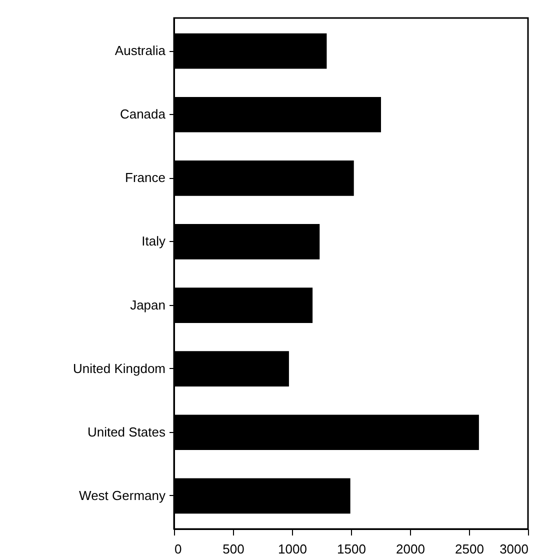 The height and width of the screenshot is (559, 554). What do you see at coordinates (410, 549) in the screenshot?
I see `x-tick-label: 2000` at bounding box center [410, 549].